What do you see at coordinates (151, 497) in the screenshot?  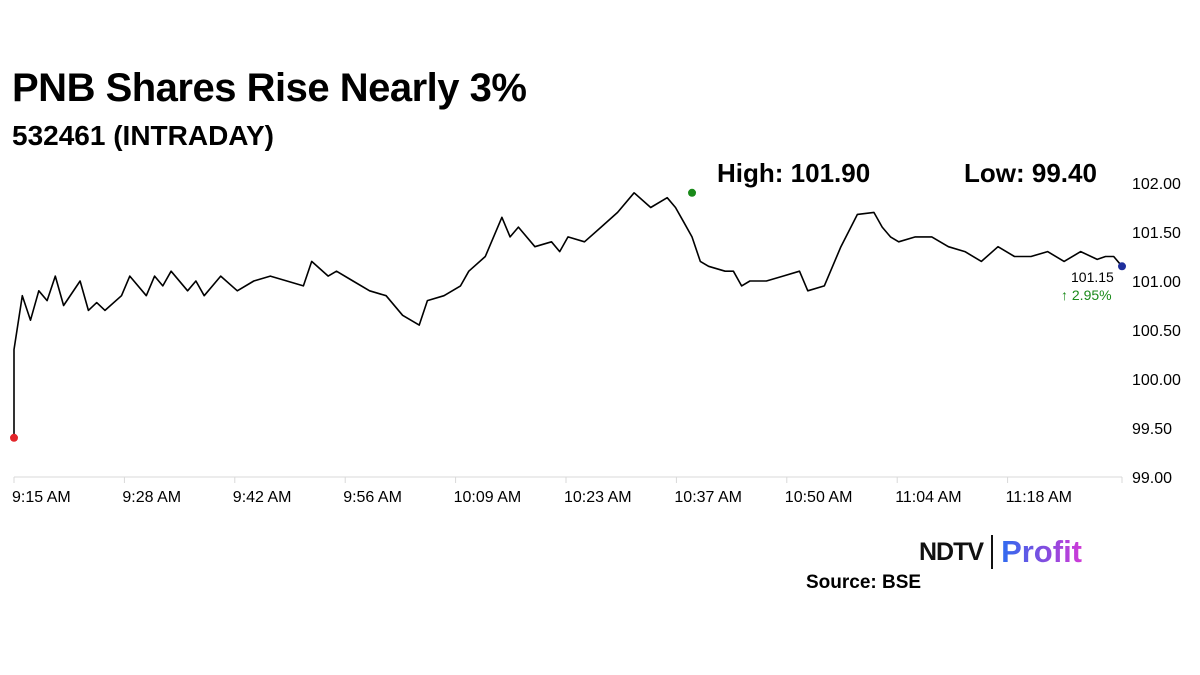 I see `x-tick-label: 9:28 AM` at bounding box center [151, 497].